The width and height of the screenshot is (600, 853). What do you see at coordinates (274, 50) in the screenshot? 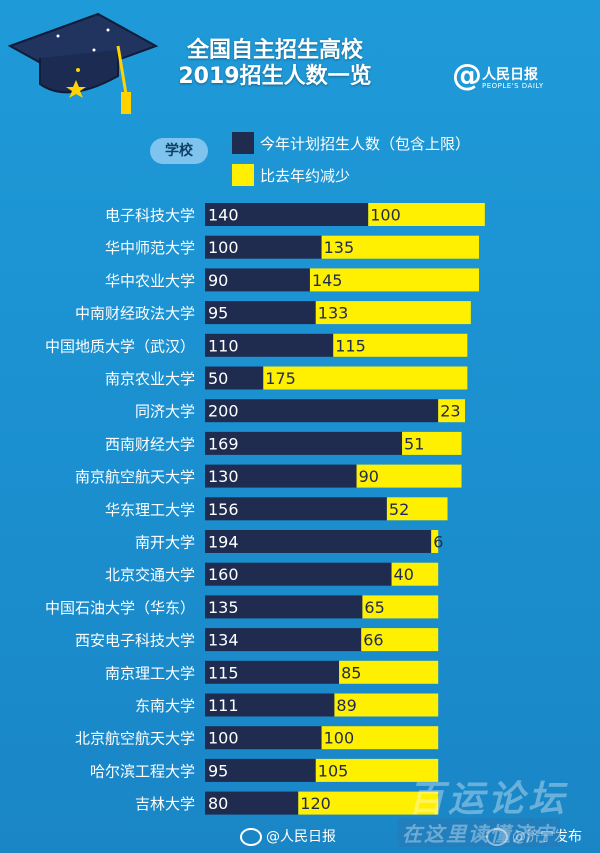
I see `title-line-1: 全国自主招生高校` at bounding box center [274, 50].